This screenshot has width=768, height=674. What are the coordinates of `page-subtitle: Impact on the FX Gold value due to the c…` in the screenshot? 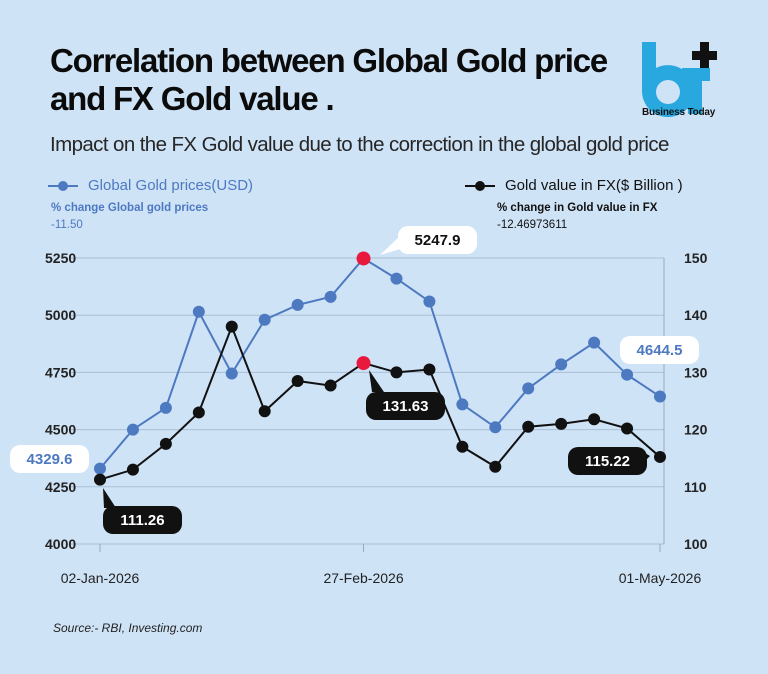 It's located at (359, 144).